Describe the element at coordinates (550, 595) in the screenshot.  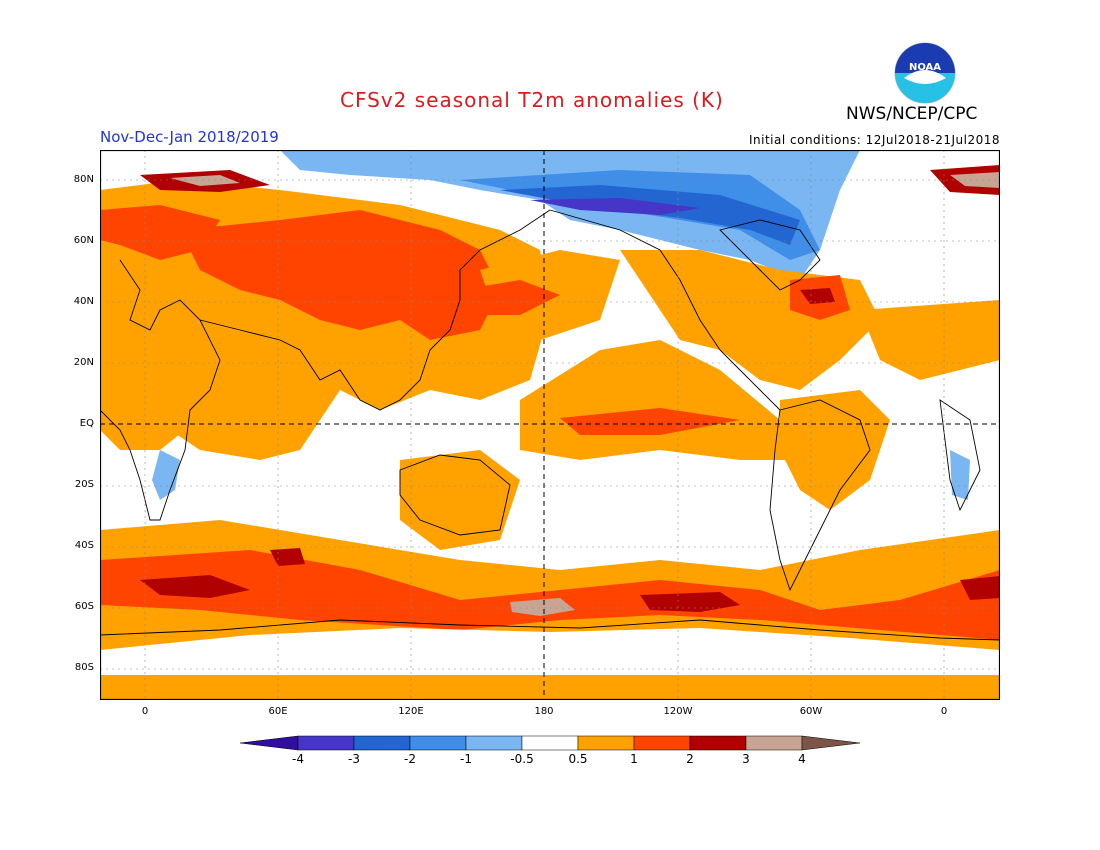
I see `anomaly-region-southern-ocean-red` at that location.